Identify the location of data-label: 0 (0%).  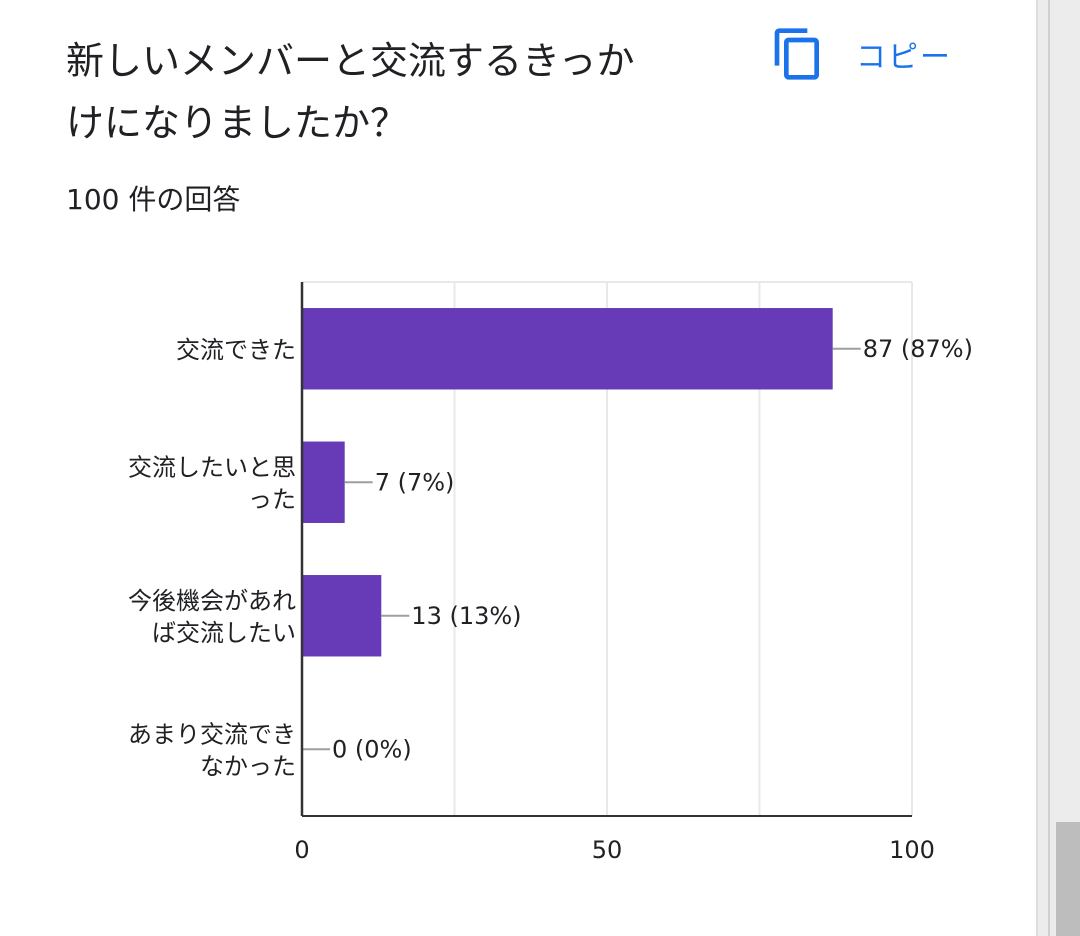
(372, 749).